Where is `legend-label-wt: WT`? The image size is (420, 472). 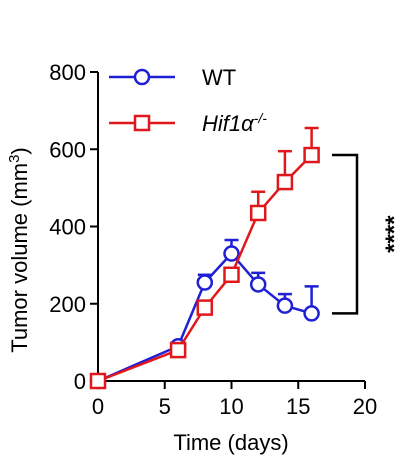
legend-label-wt: WT is located at coordinates (219, 77).